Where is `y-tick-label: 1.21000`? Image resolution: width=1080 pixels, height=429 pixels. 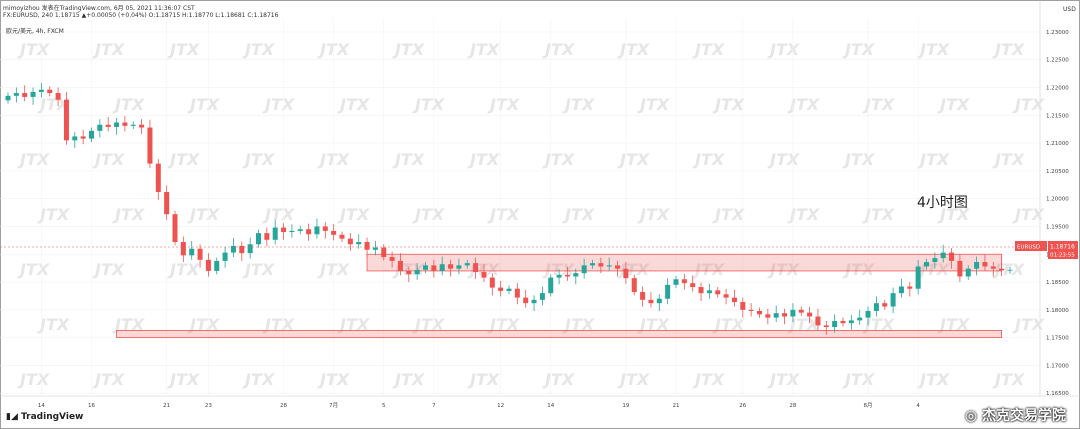 y-tick-label: 1.21000 is located at coordinates (1057, 144).